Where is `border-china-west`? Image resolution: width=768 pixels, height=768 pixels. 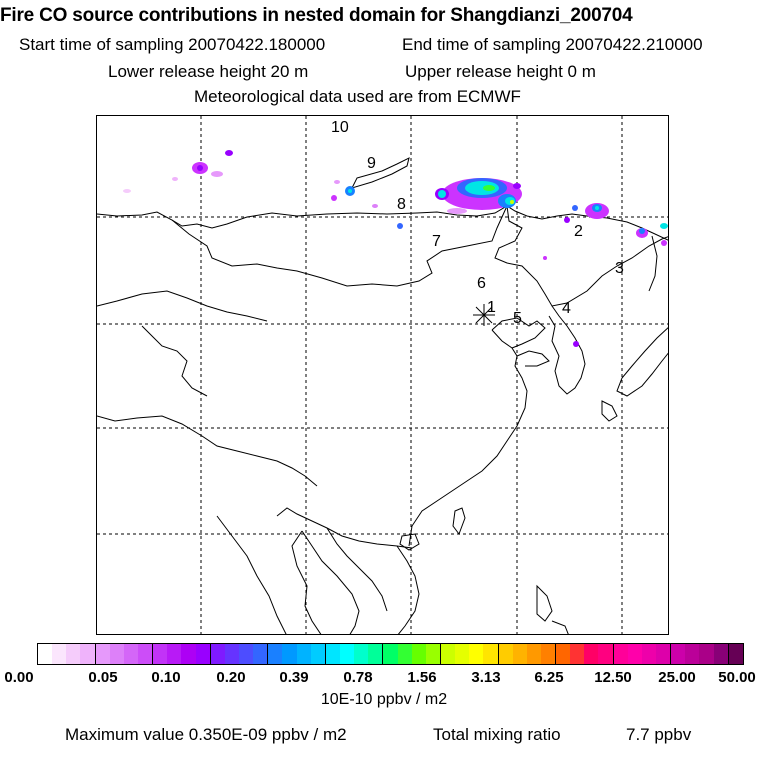
border-china-west is located at coordinates (207, 451).